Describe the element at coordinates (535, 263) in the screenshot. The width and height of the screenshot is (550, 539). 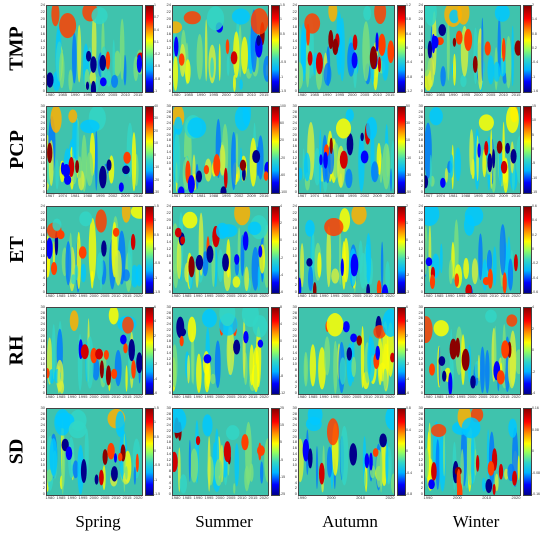
I see `colorbar-tick-label: -0.2` at that location.